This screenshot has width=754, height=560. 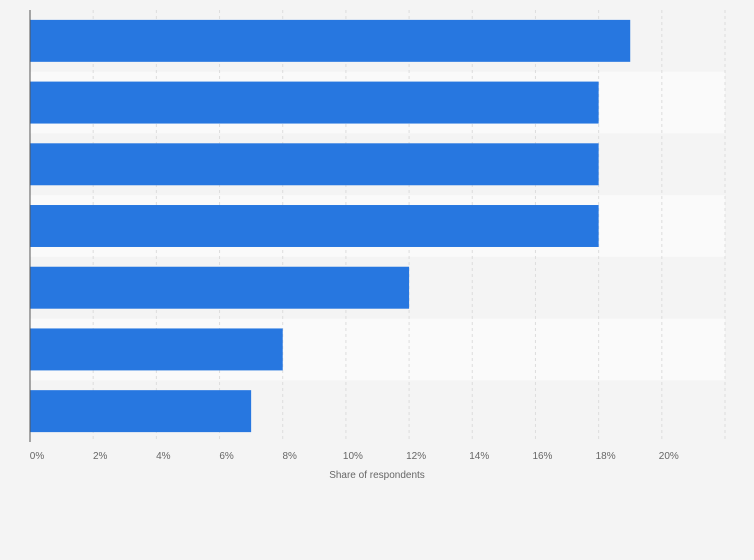 I want to click on x-tick-label: 18%, so click(x=606, y=456).